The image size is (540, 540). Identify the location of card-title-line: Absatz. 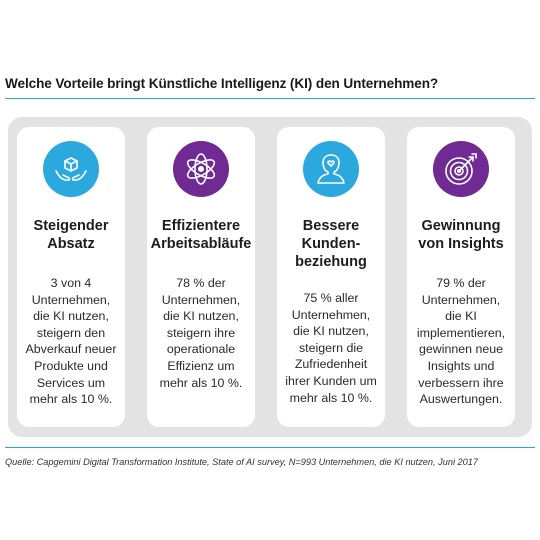
(71, 244).